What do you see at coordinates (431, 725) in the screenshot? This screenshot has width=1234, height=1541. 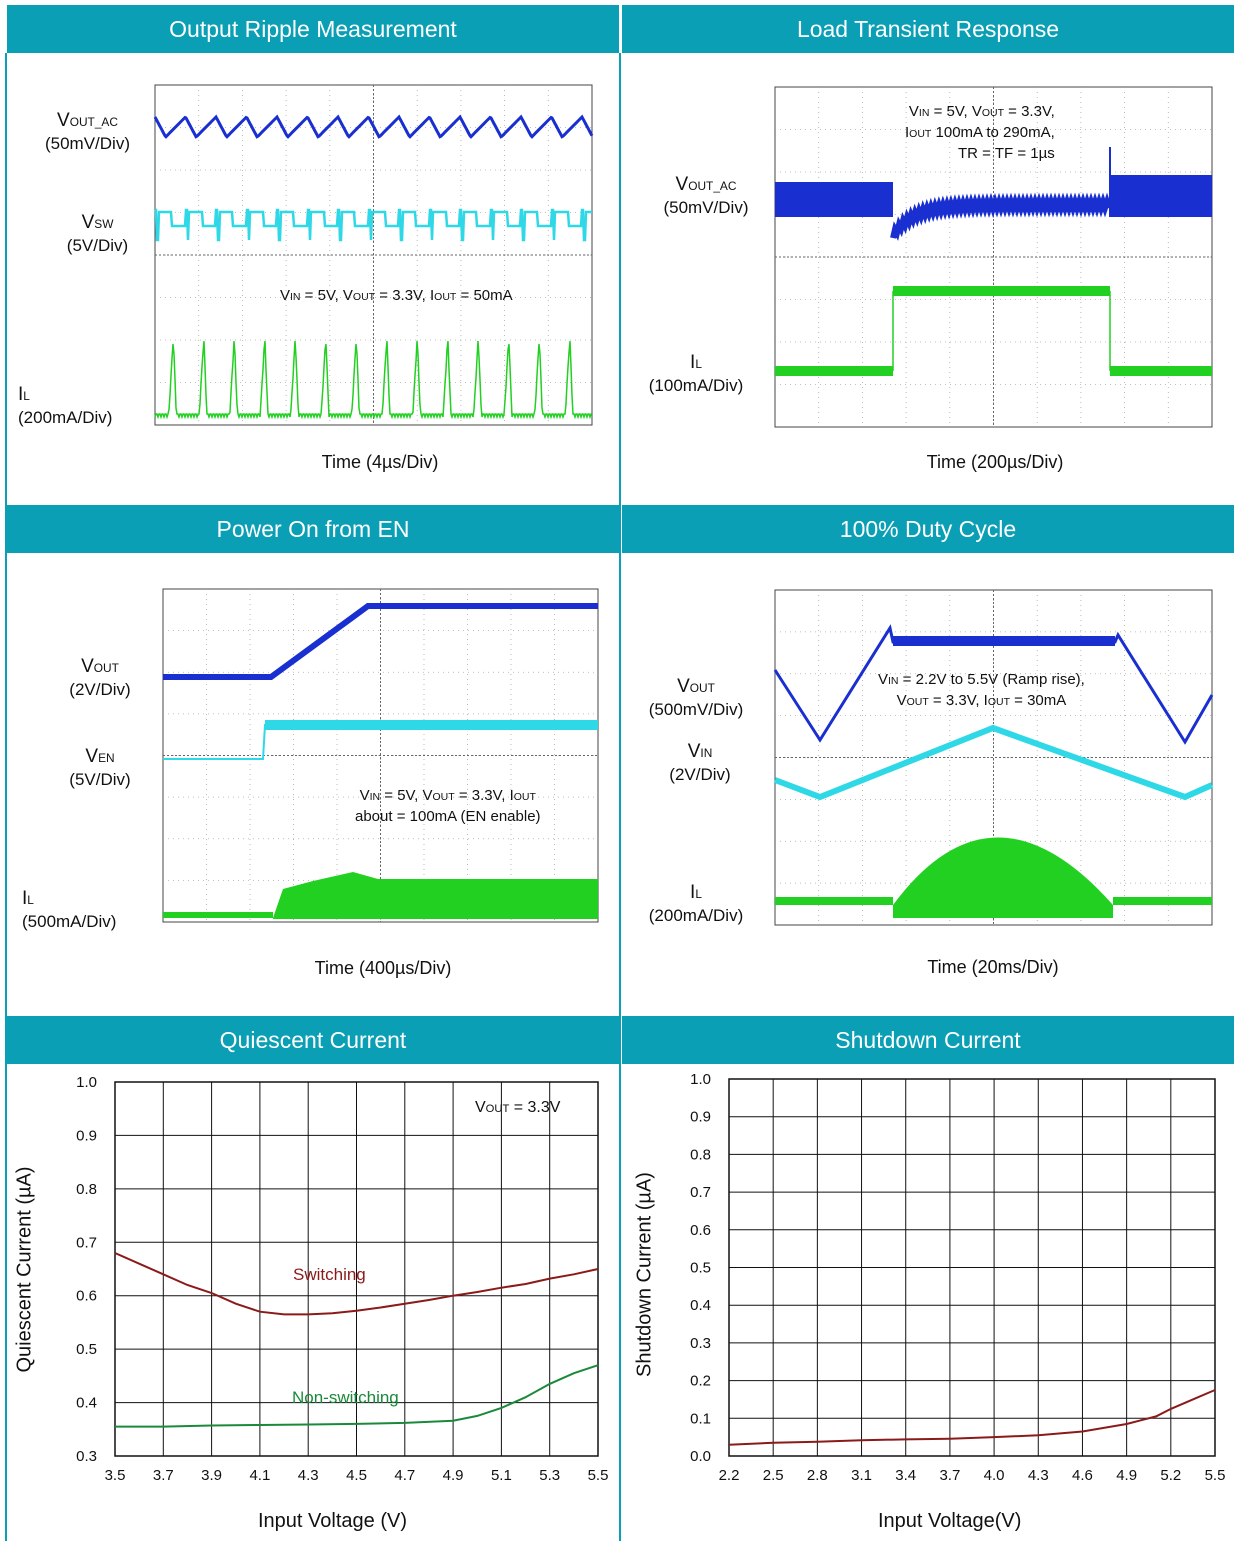 I see `trace-ven-high` at bounding box center [431, 725].